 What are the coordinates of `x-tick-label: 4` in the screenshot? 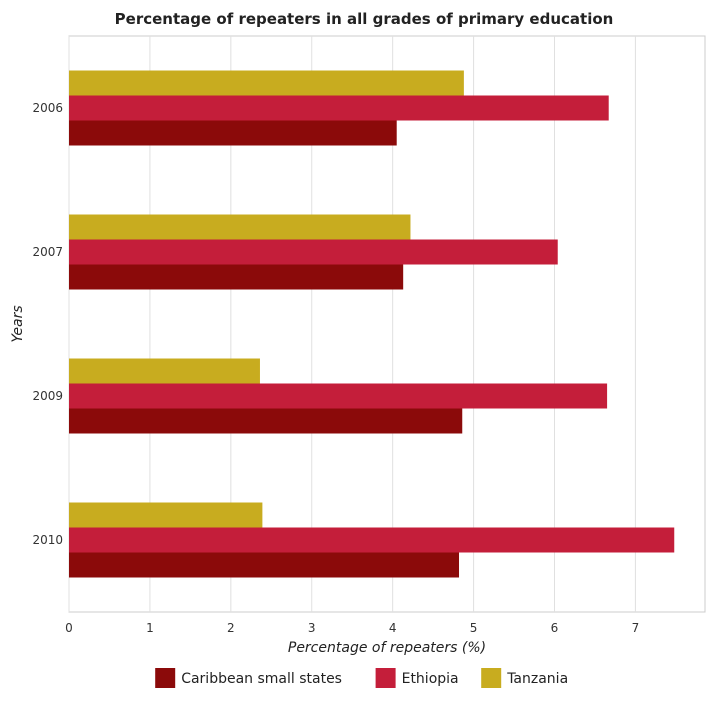 It's located at (393, 628).